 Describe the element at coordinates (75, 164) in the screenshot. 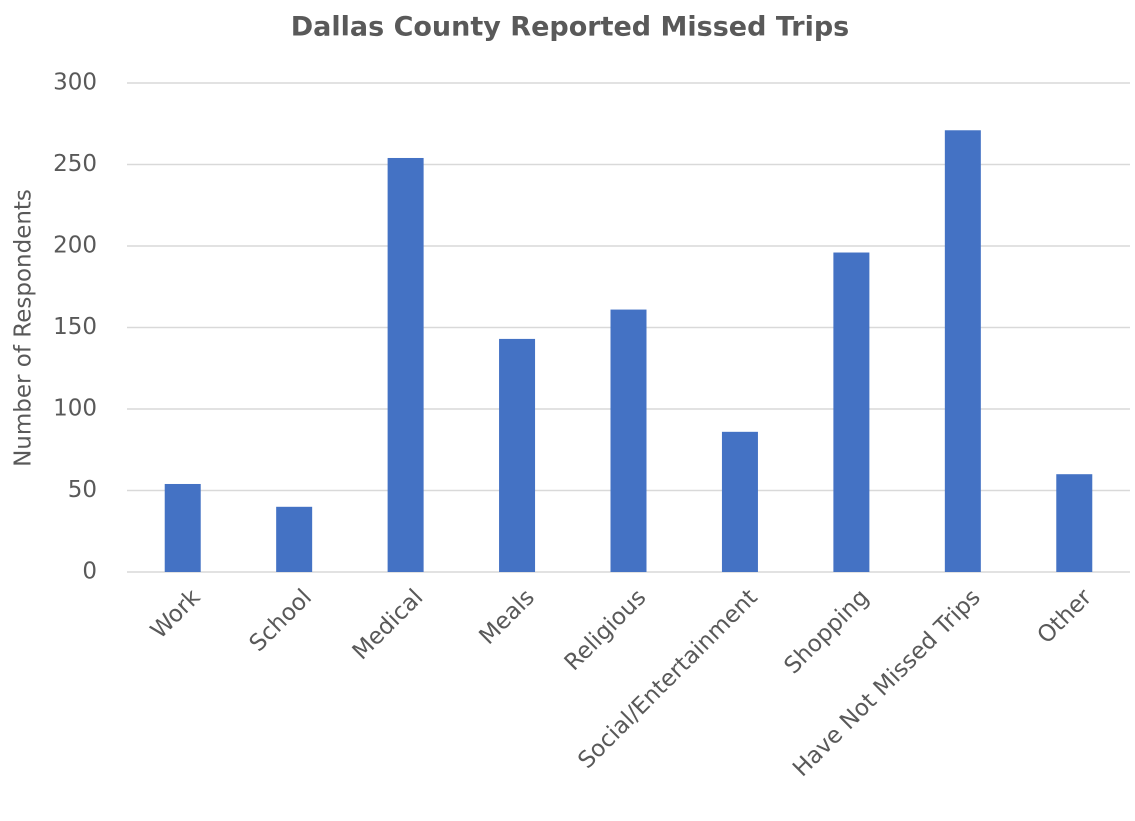

I see `y-tick-label: 250` at that location.